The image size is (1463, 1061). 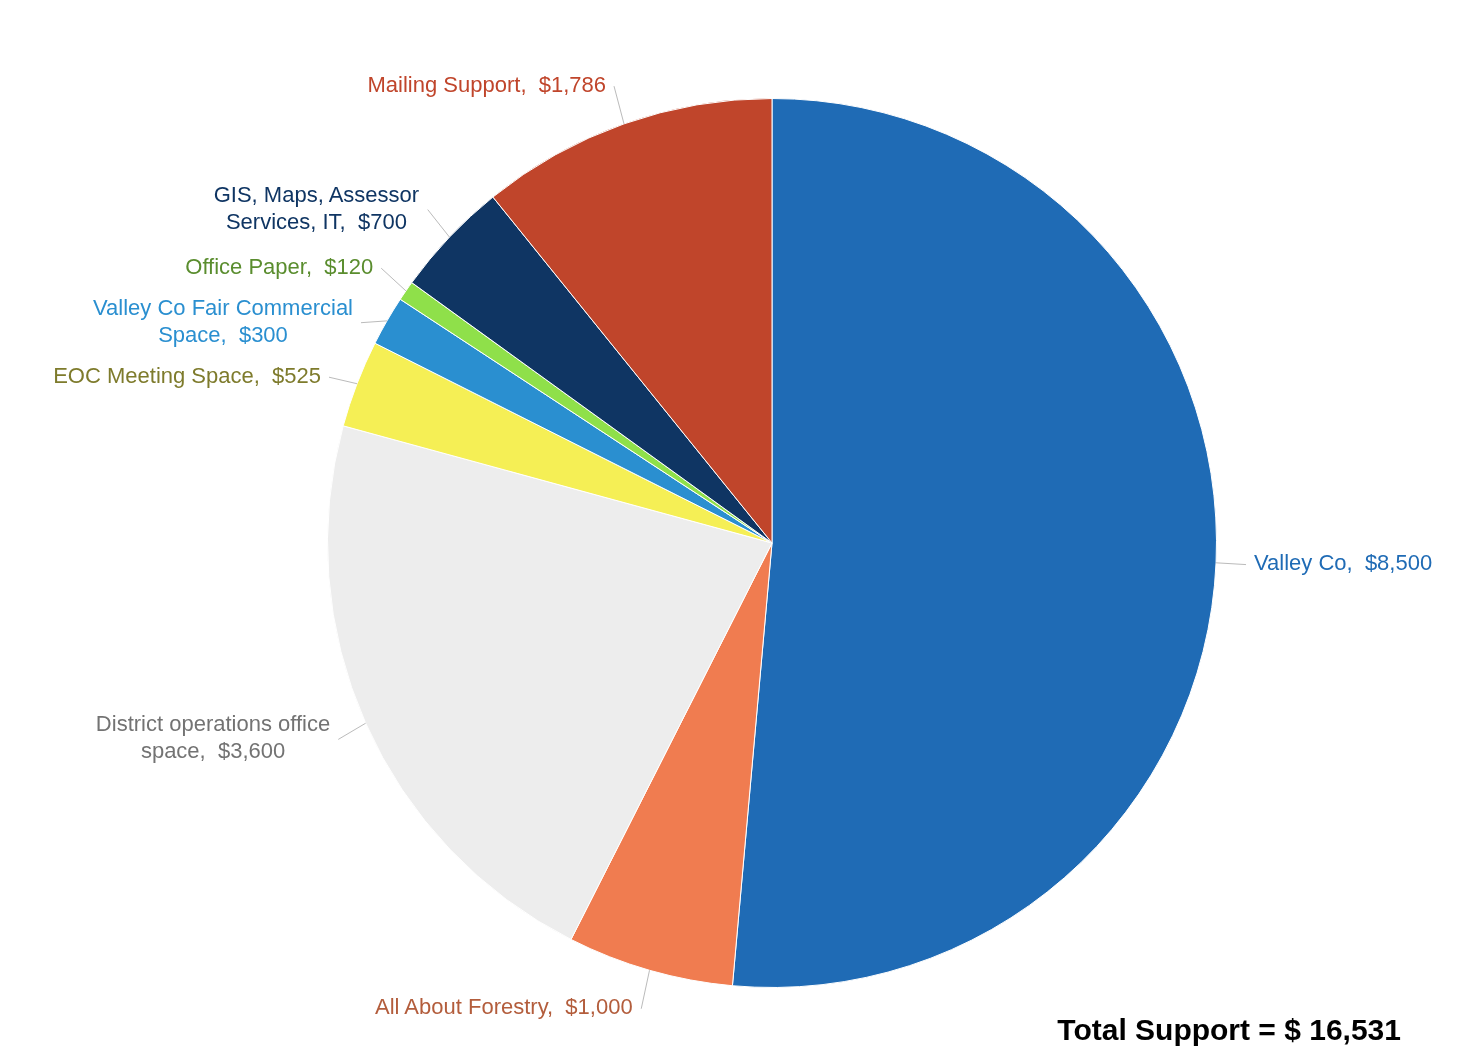 What do you see at coordinates (223, 320) in the screenshot?
I see `slice-label: Valley Co Fair Commercial Space, $300` at bounding box center [223, 320].